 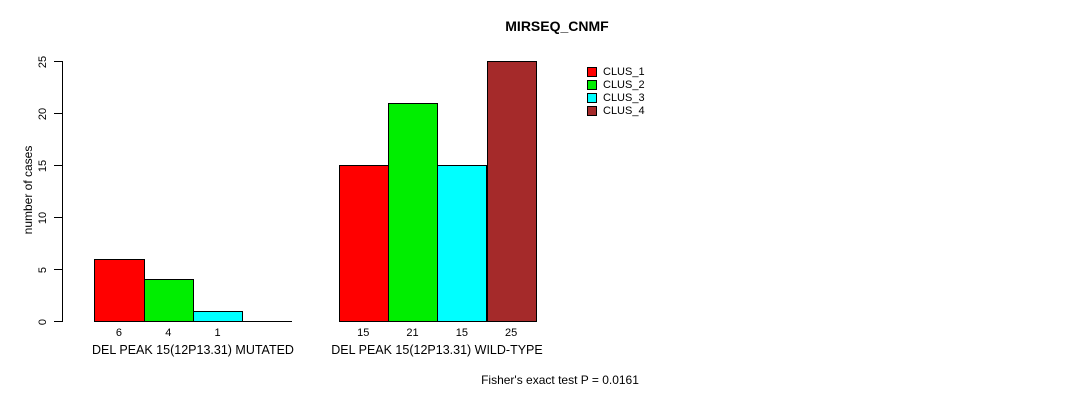 I want to click on y-axis-tick-label: 0, so click(x=43, y=321).